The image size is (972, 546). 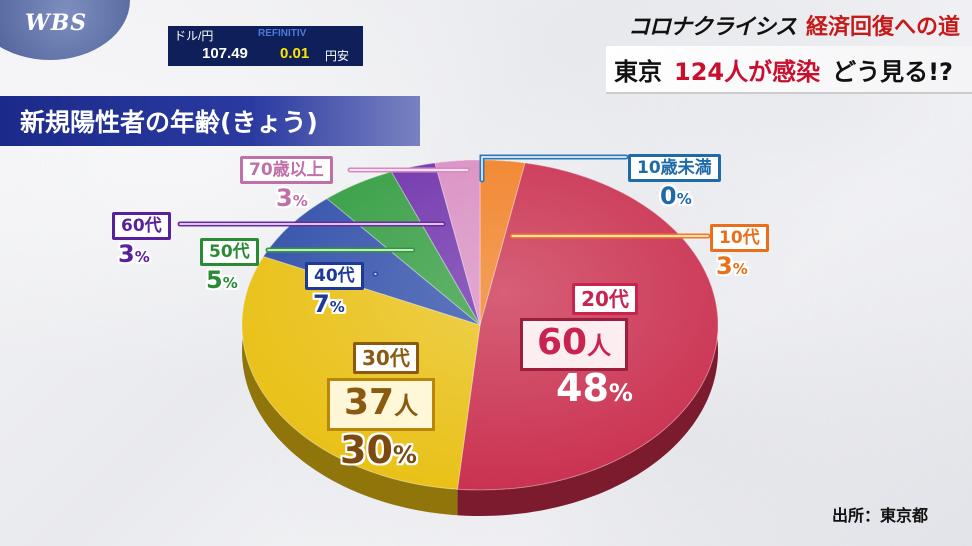 What do you see at coordinates (225, 53) in the screenshot?
I see `ticker-value: 107.49` at bounding box center [225, 53].